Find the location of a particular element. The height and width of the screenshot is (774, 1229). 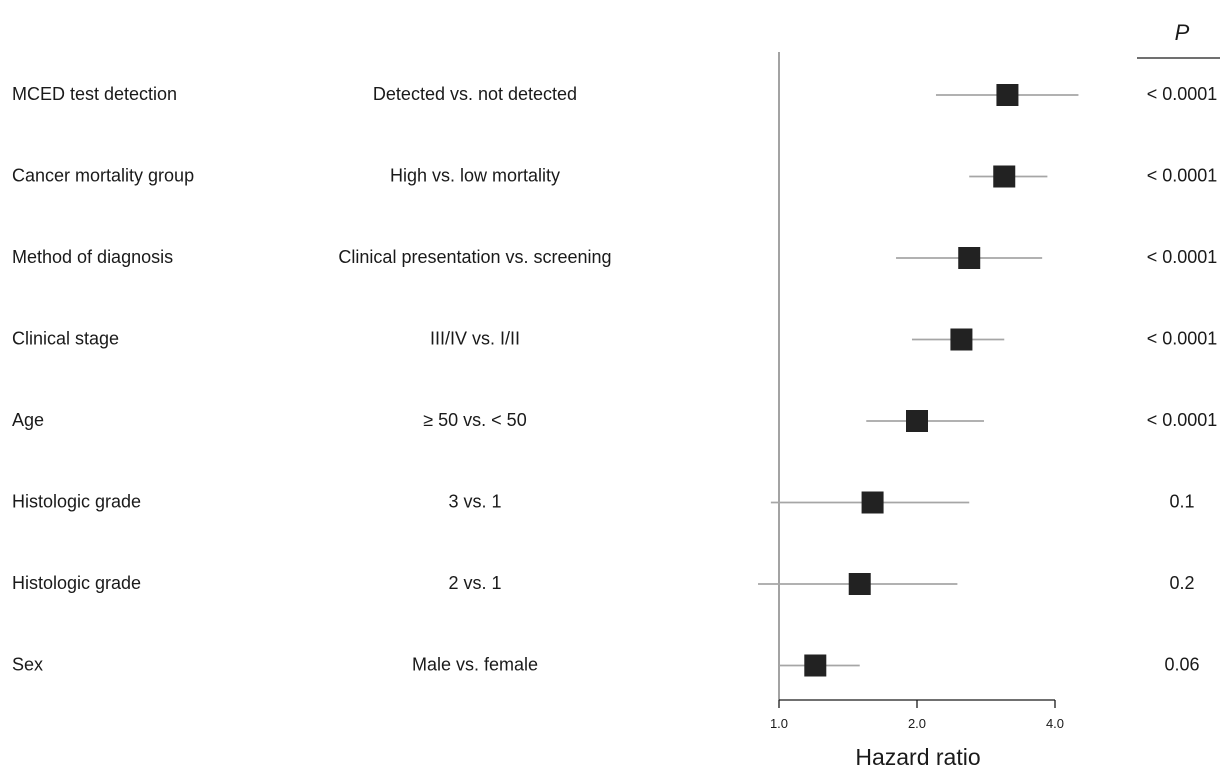

forest-row: Clinical stage III/IV vs. I/II < 0.0001 is located at coordinates (615, 339).